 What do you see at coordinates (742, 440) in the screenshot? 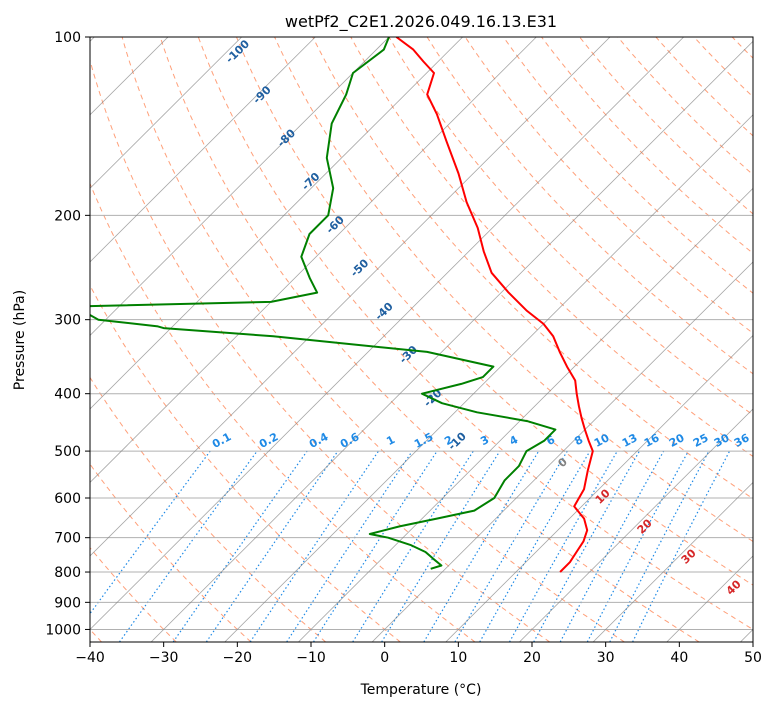
I see `mixing-ratio-label: 36` at bounding box center [742, 440].